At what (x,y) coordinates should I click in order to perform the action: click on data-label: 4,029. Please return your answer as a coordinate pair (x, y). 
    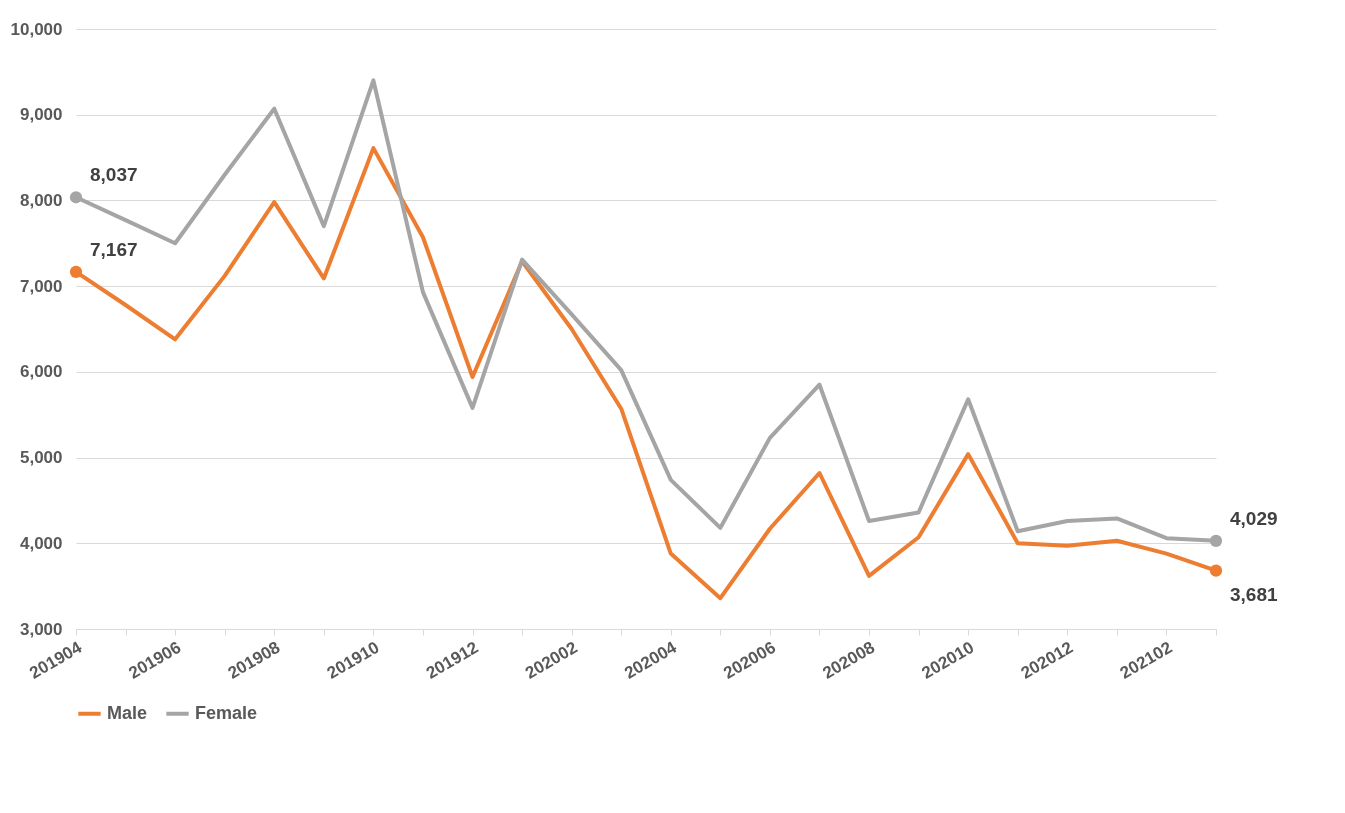
    Looking at the image, I should click on (1254, 518).